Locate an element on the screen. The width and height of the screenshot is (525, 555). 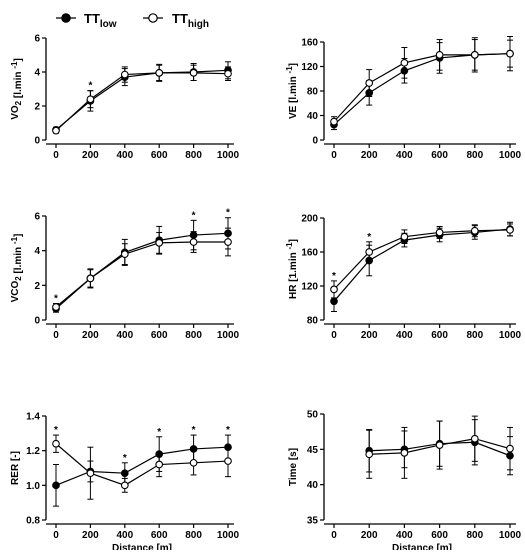
chart-panel-3: 0 2 4 6 0 200 400 600 800 1000 VCO2 [l.min -1] * * * is located at coordinates (125, 274).